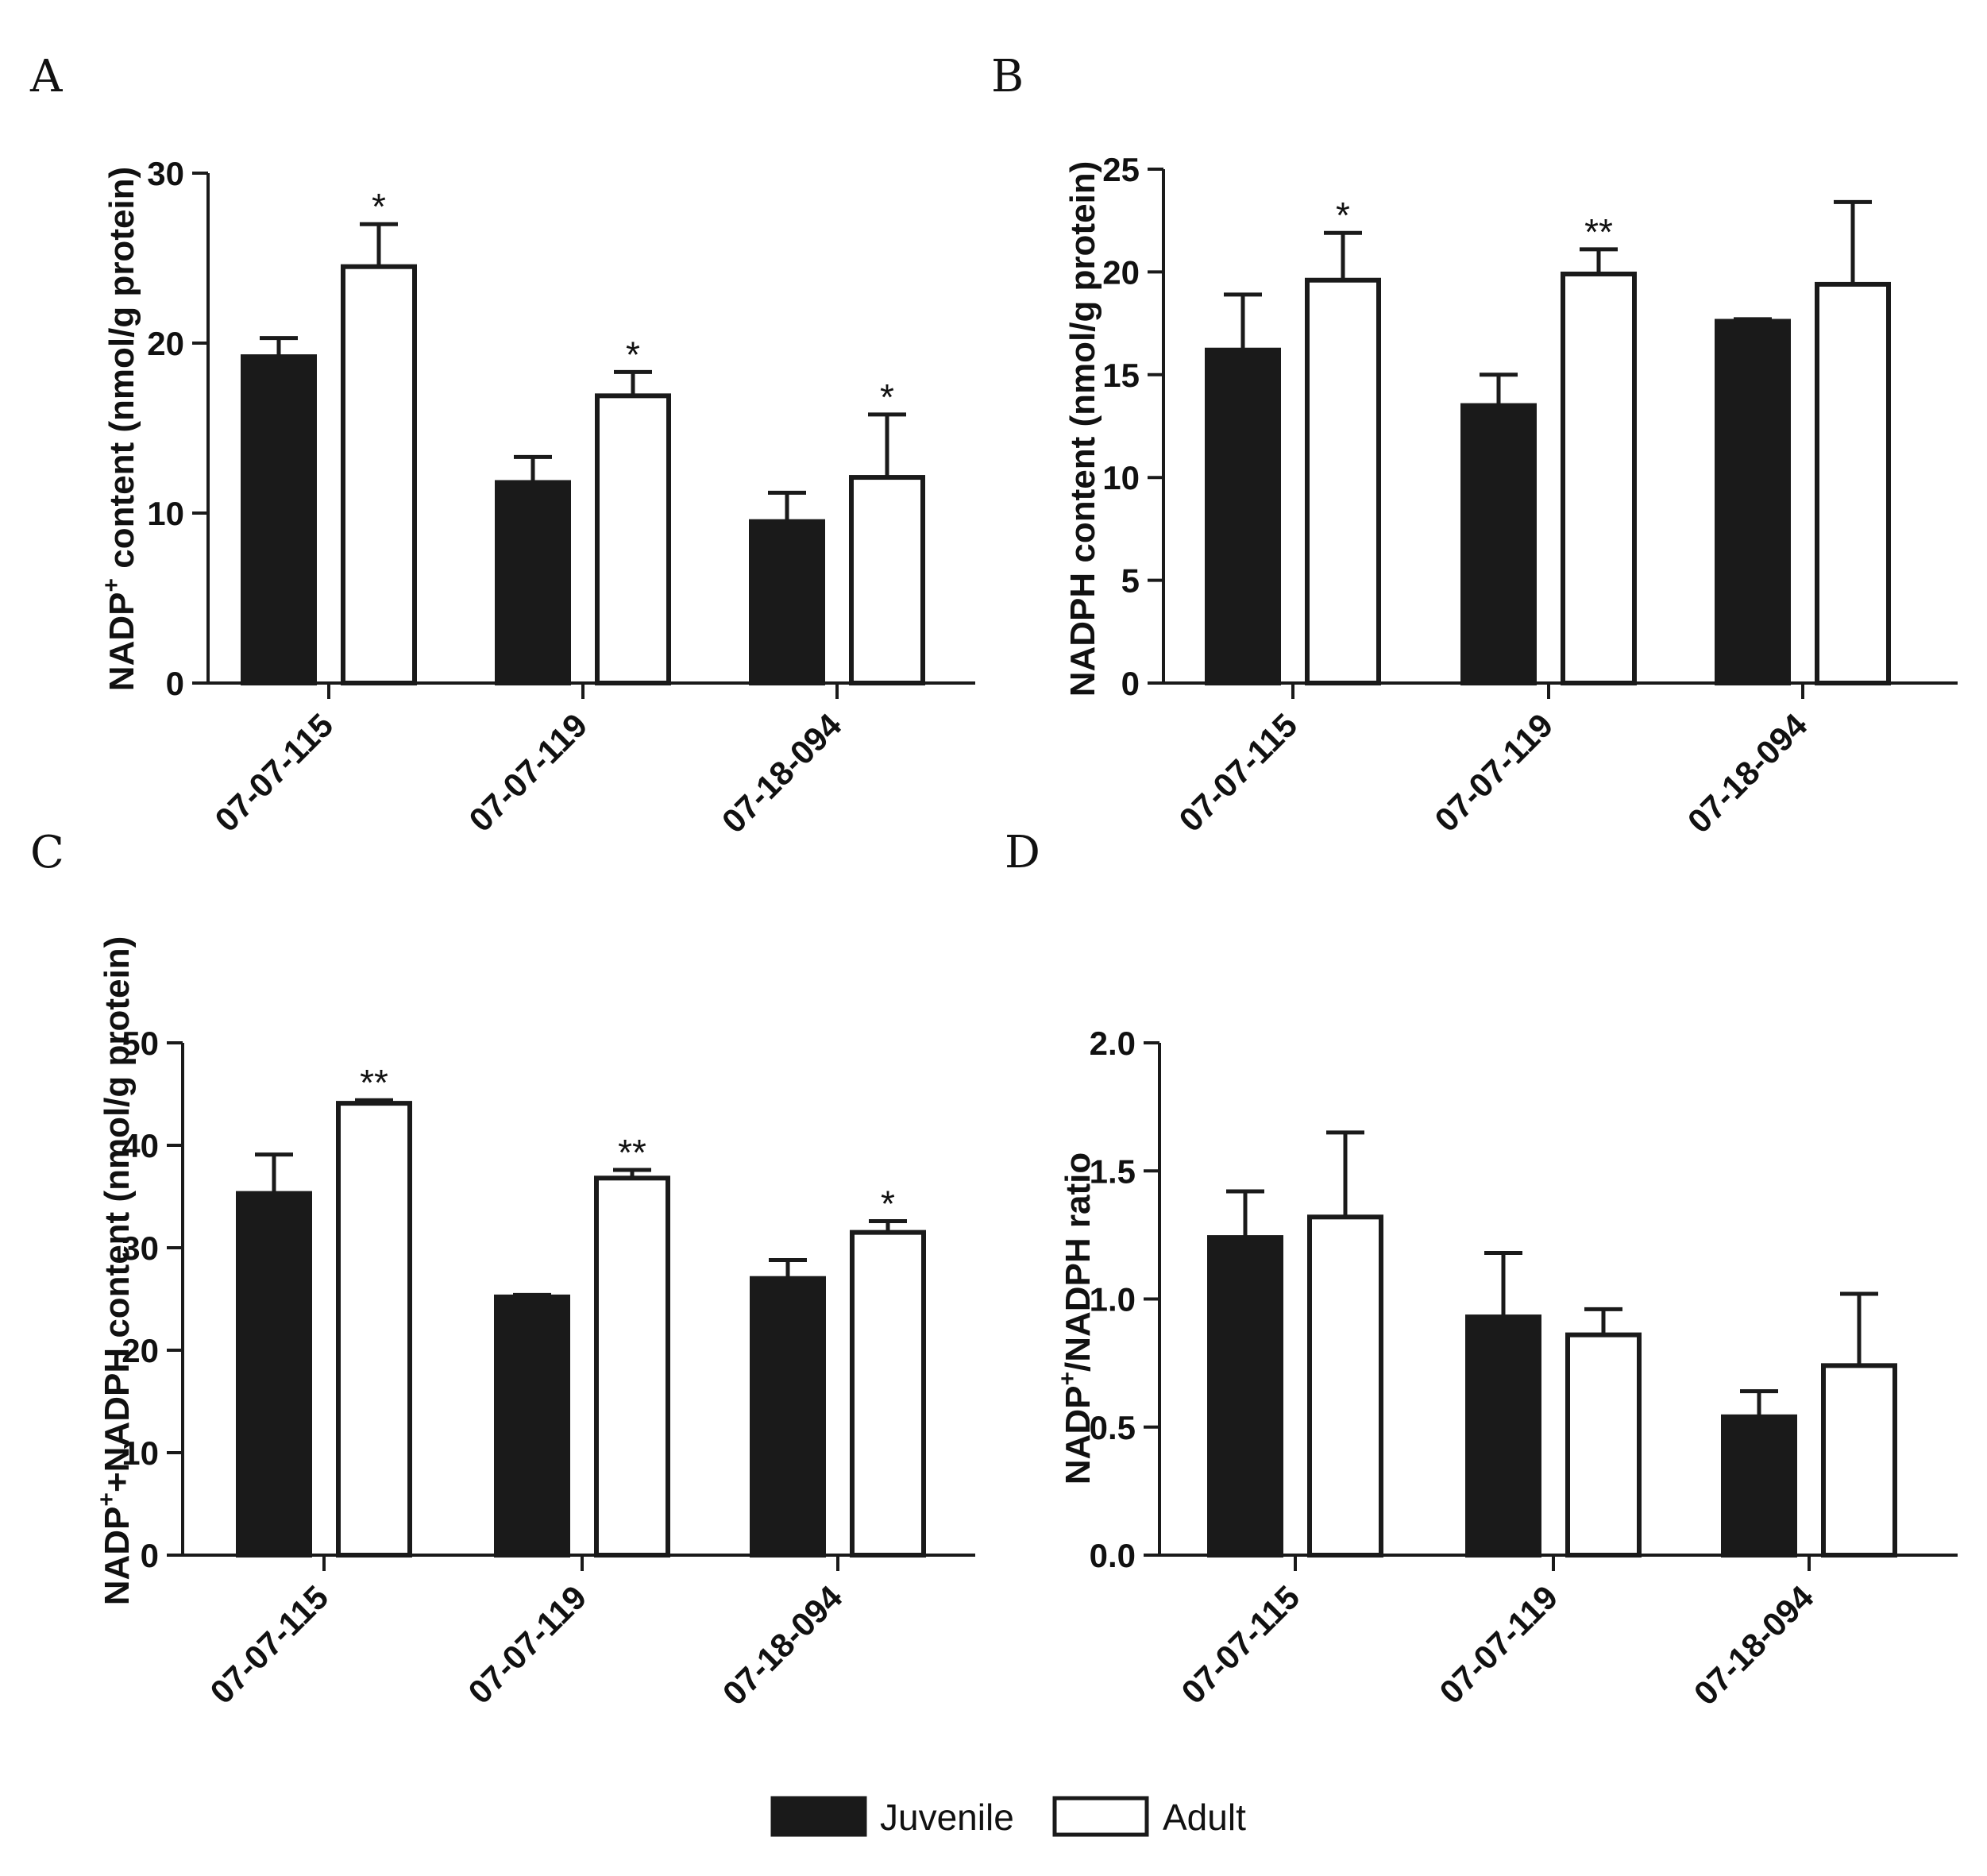 This screenshot has width=1987, height=1876. Describe the element at coordinates (947, 1818) in the screenshot. I see `legend-label-juvenile: Juvenile` at that location.